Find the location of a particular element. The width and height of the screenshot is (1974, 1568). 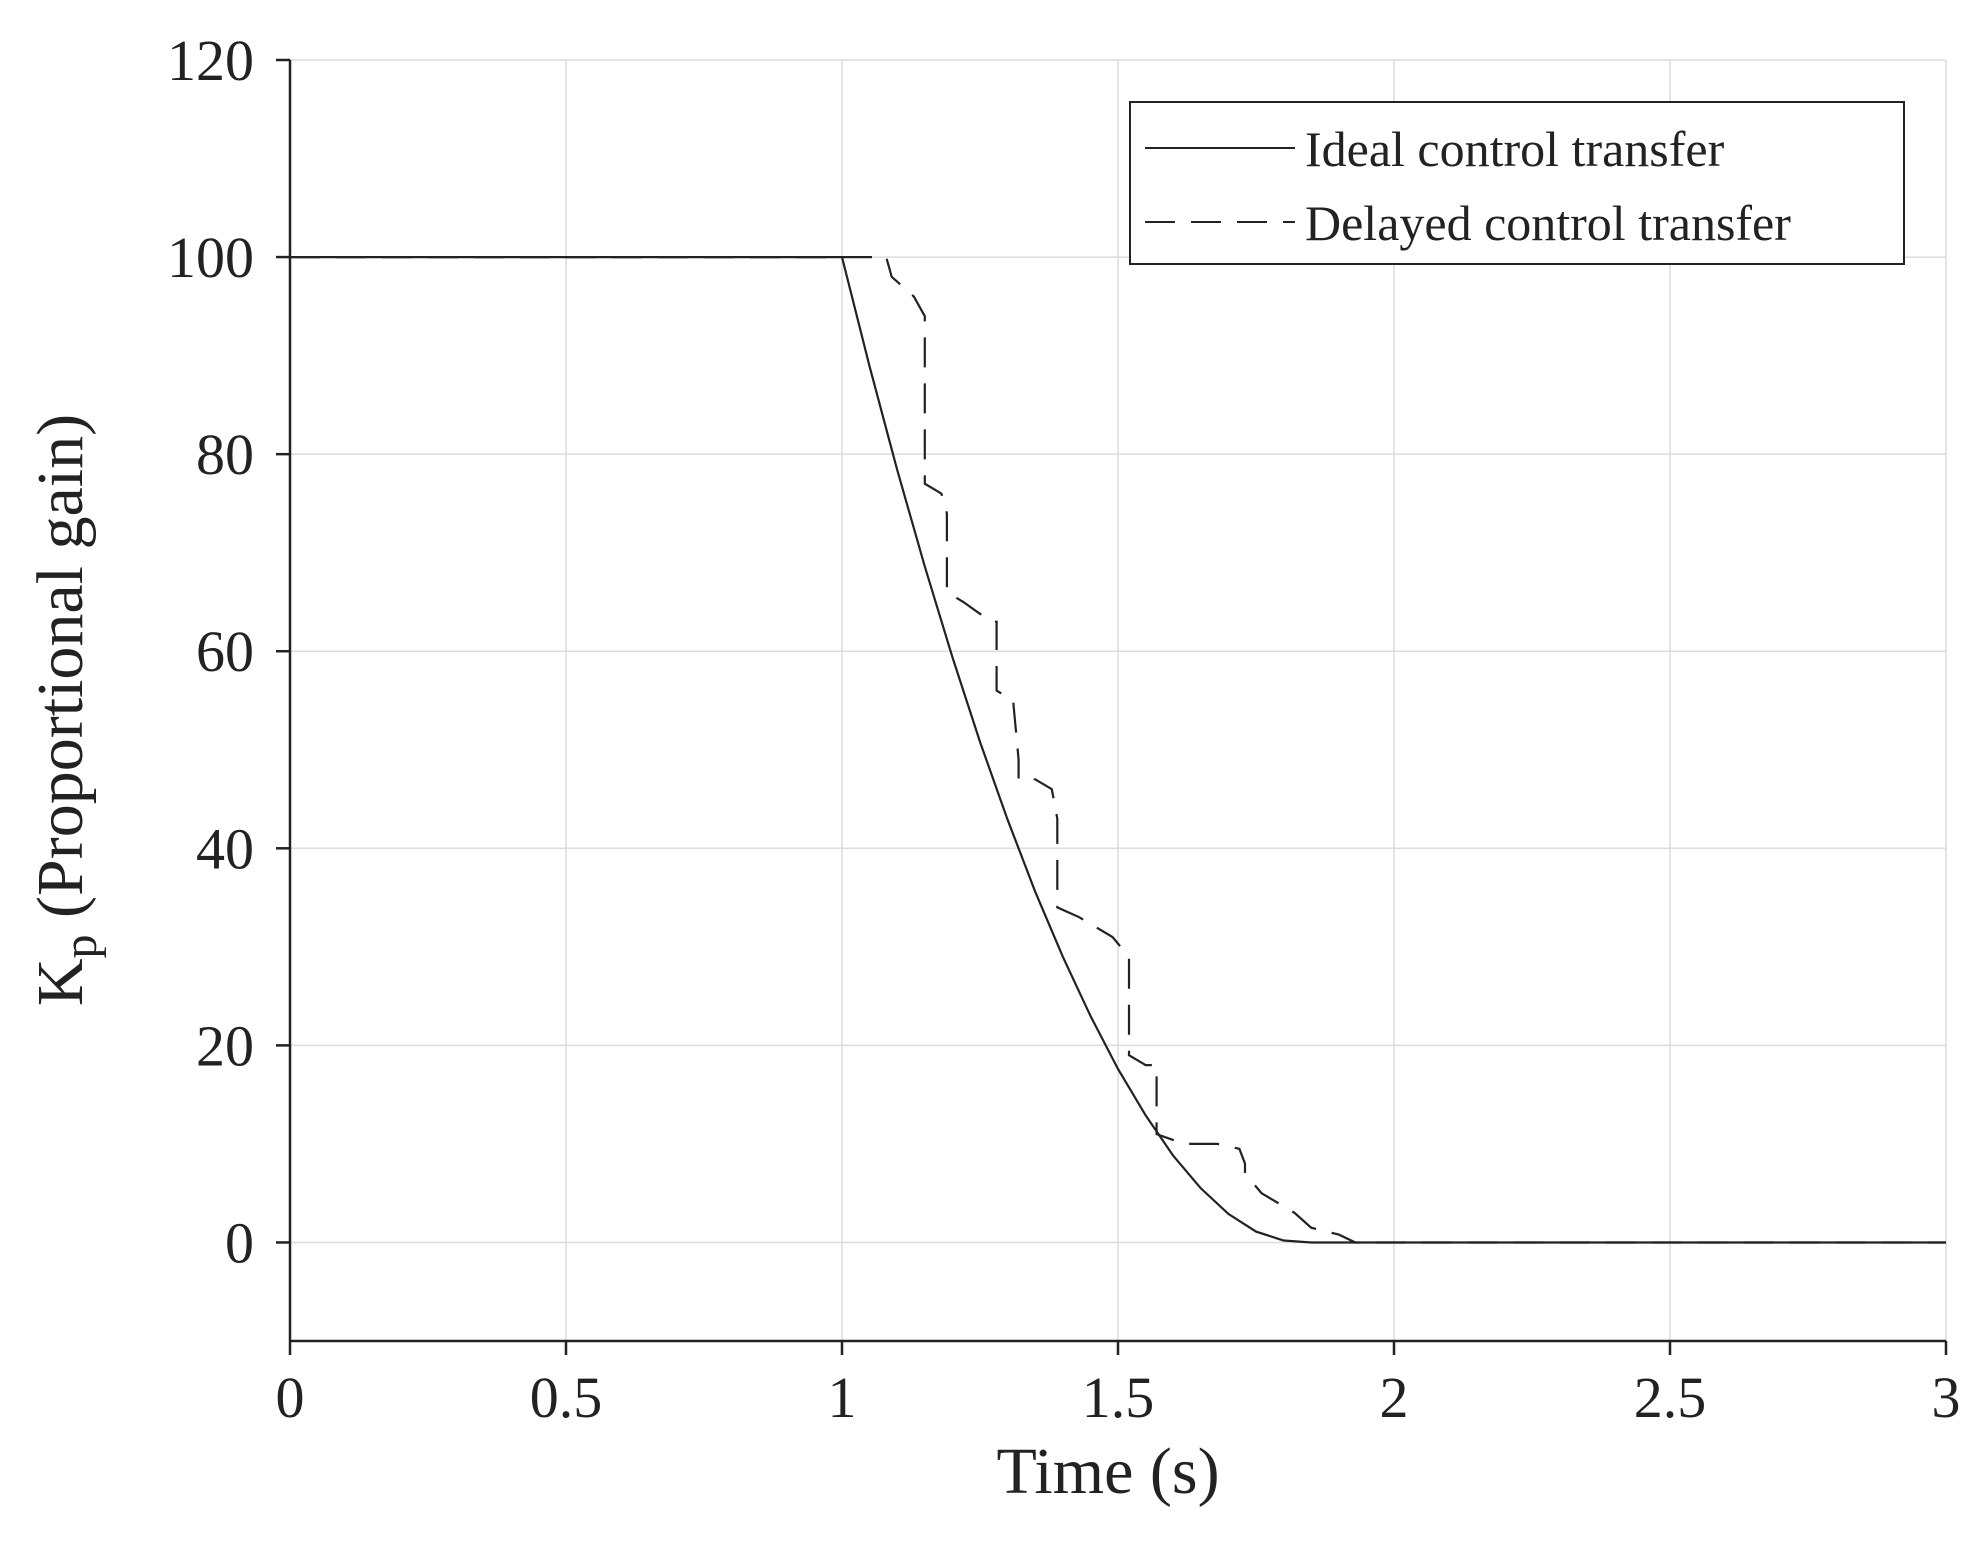

x-tick-label: 1.5 is located at coordinates (1118, 1397).